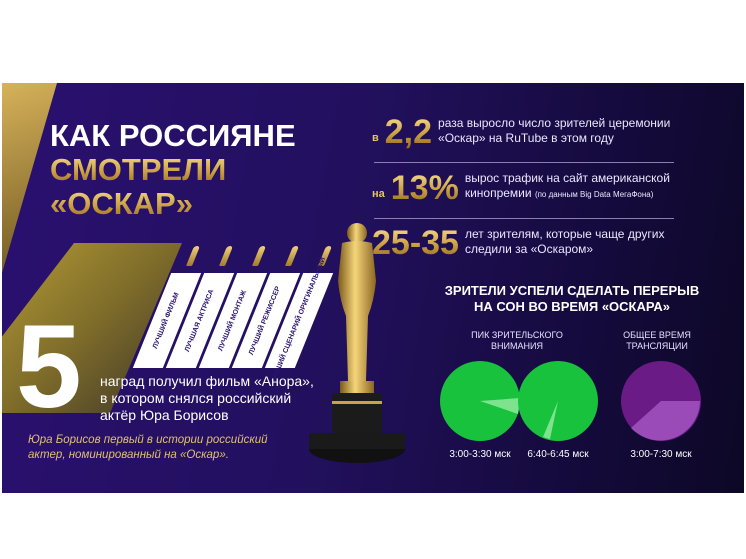 The image size is (746, 559). I want to click on total-label: ОБЩЕЕ ВРЕМЯ ТРАНСЛЯЦИИ, so click(657, 340).